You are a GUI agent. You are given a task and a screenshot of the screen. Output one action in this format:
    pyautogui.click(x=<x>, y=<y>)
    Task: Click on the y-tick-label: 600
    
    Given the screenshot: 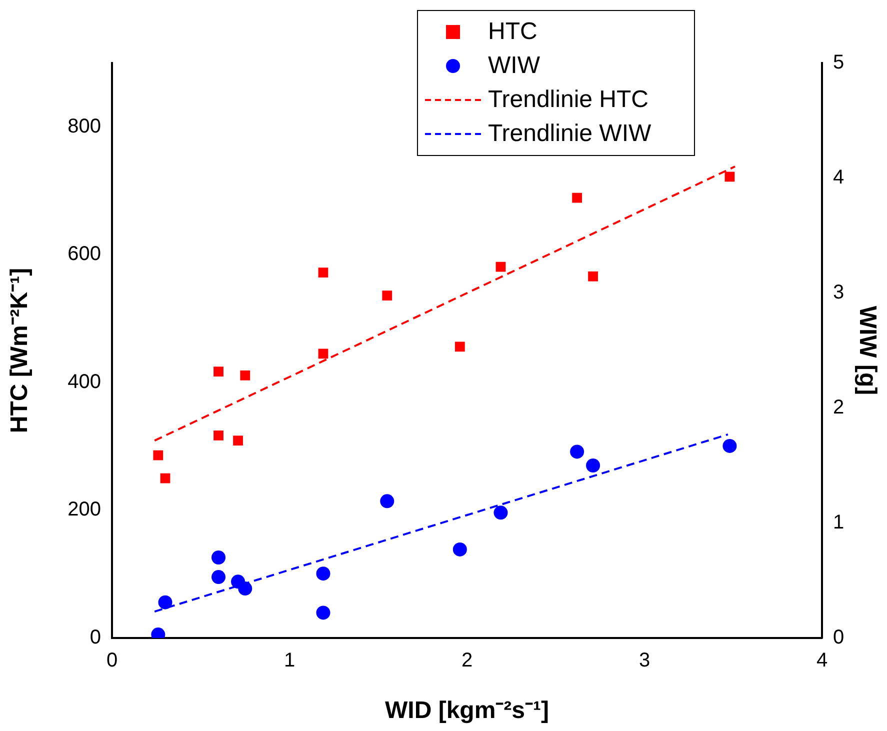 What is the action you would take?
    pyautogui.click(x=84, y=254)
    